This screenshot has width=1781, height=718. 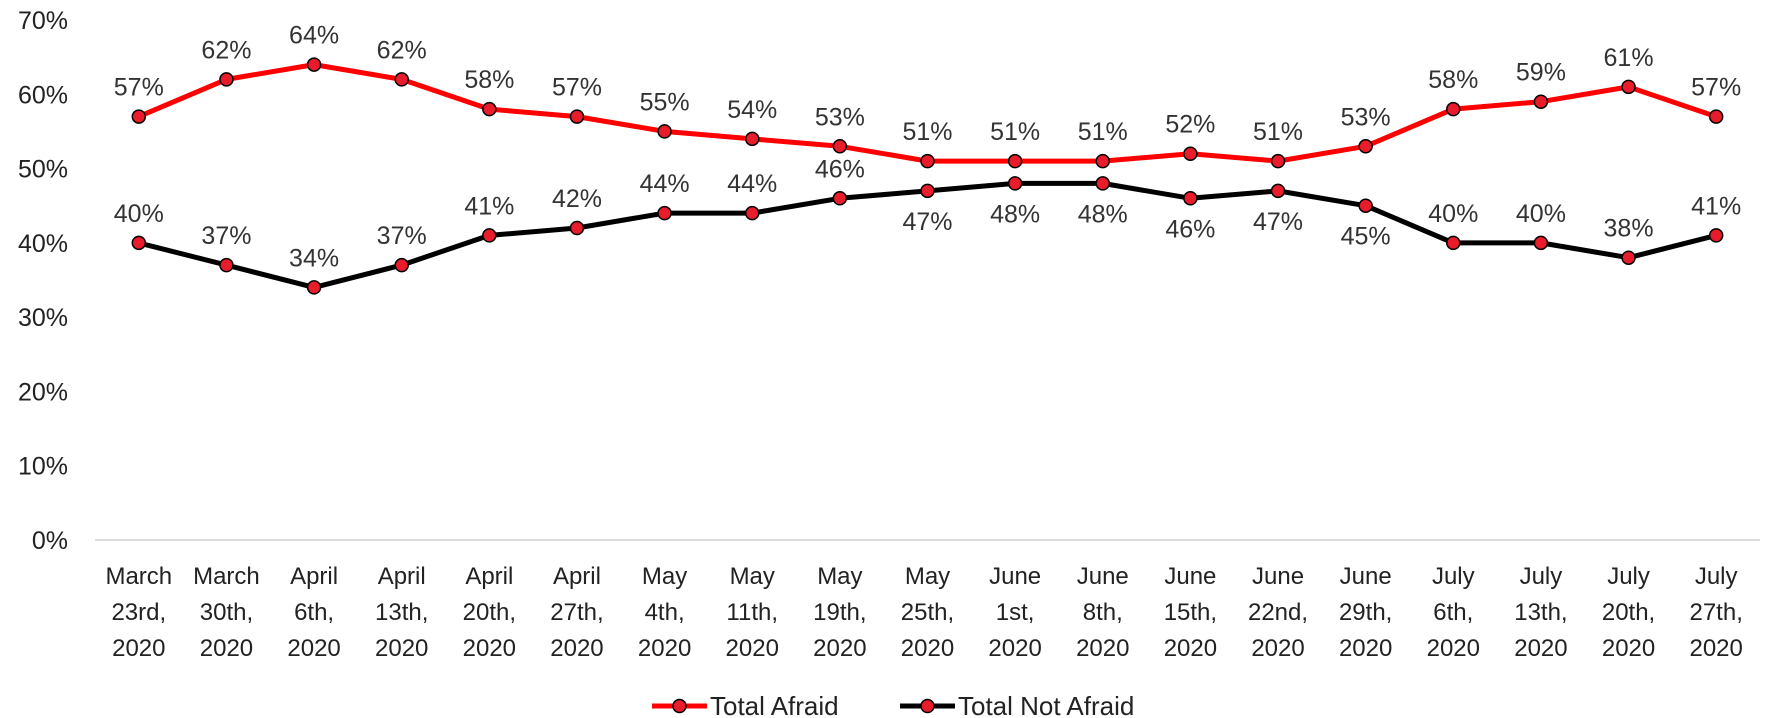 I want to click on x-tick-label: 19th,, so click(x=839, y=612).